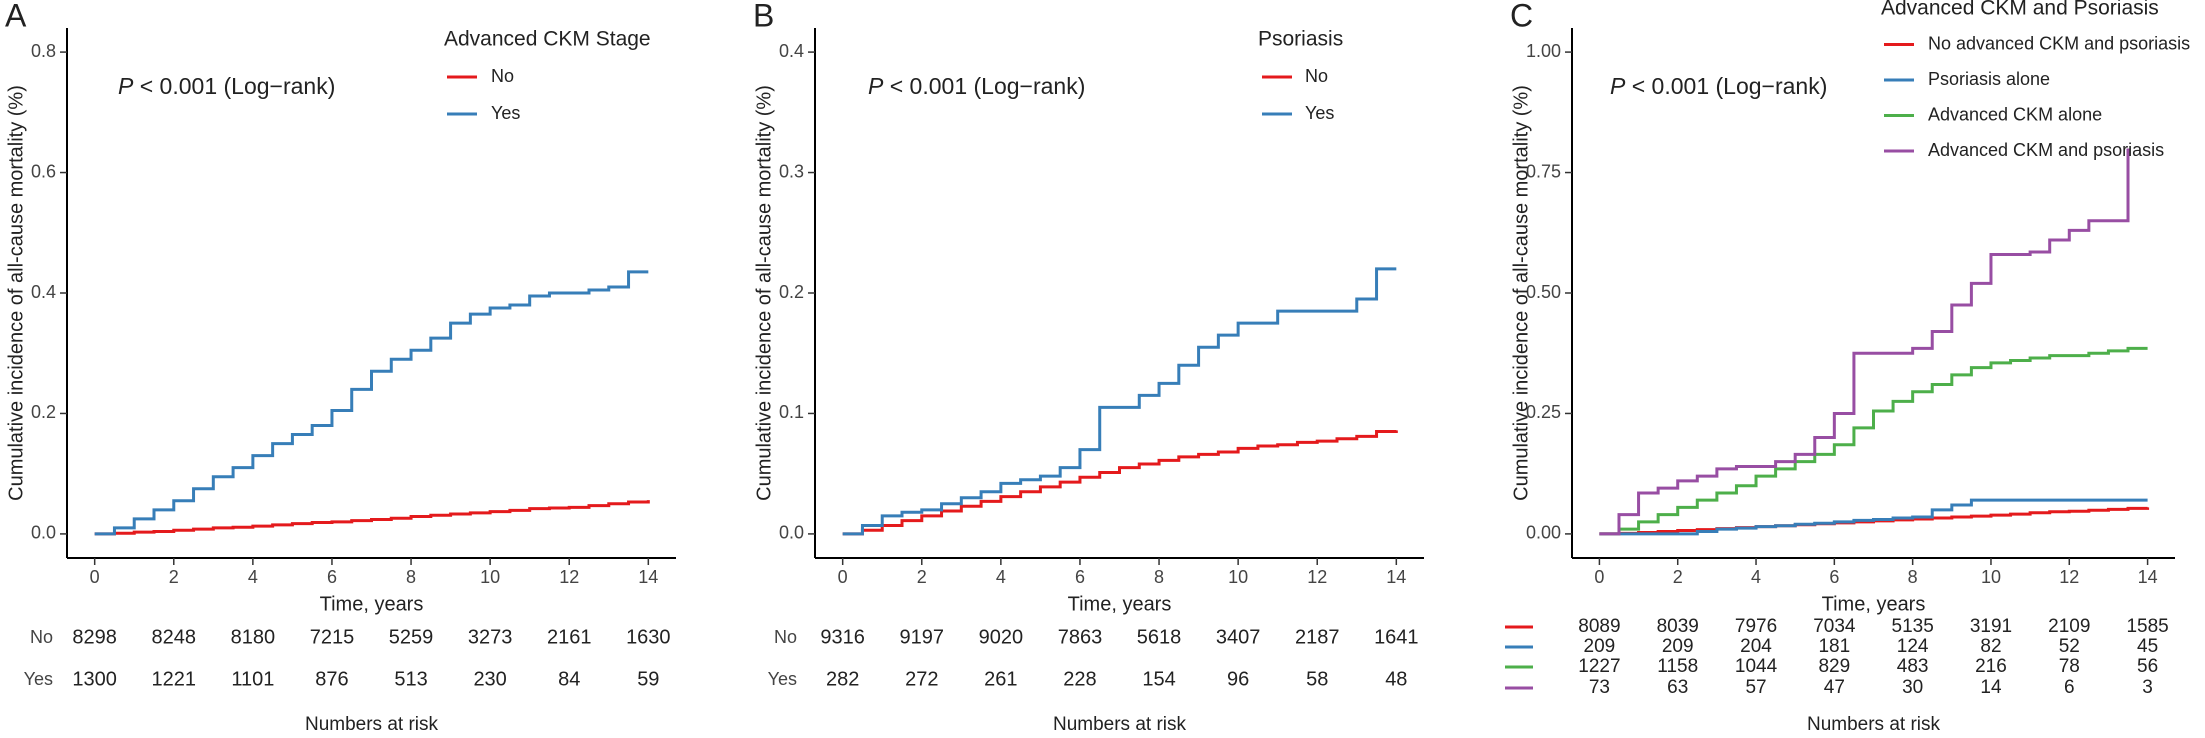 This screenshot has height=738, width=2205. I want to click on risk-number: 1300, so click(94, 679).